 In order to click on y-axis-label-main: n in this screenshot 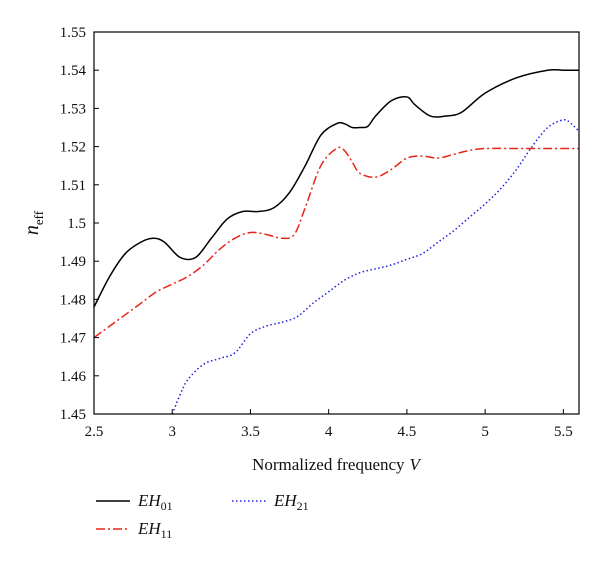, I will do `click(32, 230)`.